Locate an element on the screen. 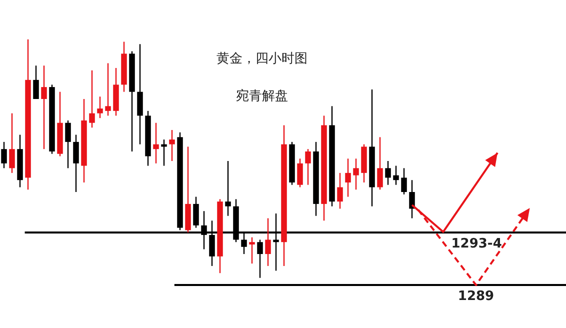 Image resolution: width=566 pixels, height=328 pixels. text: 黄金，四小时图 is located at coordinates (262, 58).